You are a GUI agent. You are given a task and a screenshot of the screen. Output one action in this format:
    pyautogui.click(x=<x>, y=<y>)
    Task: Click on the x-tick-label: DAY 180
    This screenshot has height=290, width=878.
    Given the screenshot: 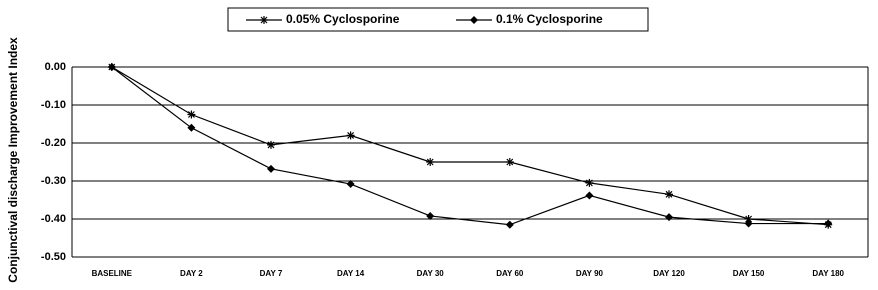 What is the action you would take?
    pyautogui.click(x=828, y=273)
    